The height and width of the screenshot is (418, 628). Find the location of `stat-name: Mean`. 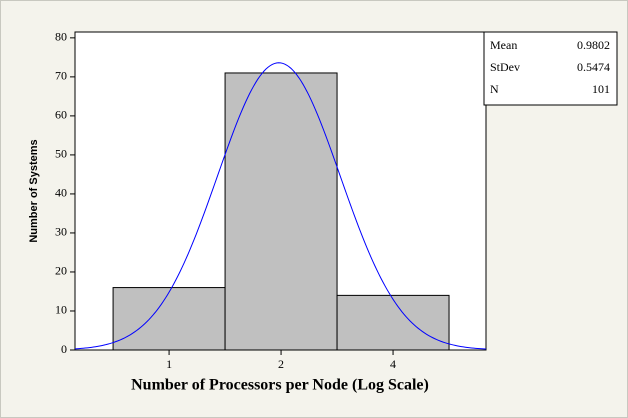

stat-name: Mean is located at coordinates (503, 45).